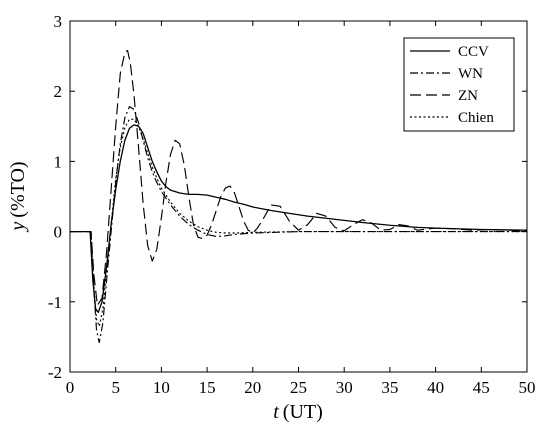  Describe the element at coordinates (70, 387) in the screenshot. I see `x-tick-label: 0` at that location.